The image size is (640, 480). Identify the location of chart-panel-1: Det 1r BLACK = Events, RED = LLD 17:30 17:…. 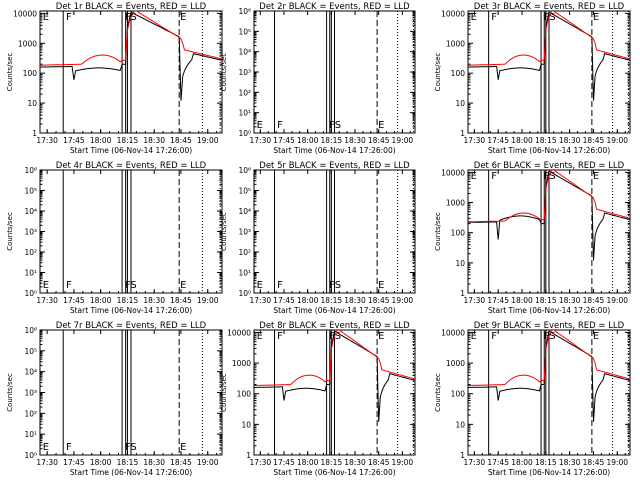
(114, 78).